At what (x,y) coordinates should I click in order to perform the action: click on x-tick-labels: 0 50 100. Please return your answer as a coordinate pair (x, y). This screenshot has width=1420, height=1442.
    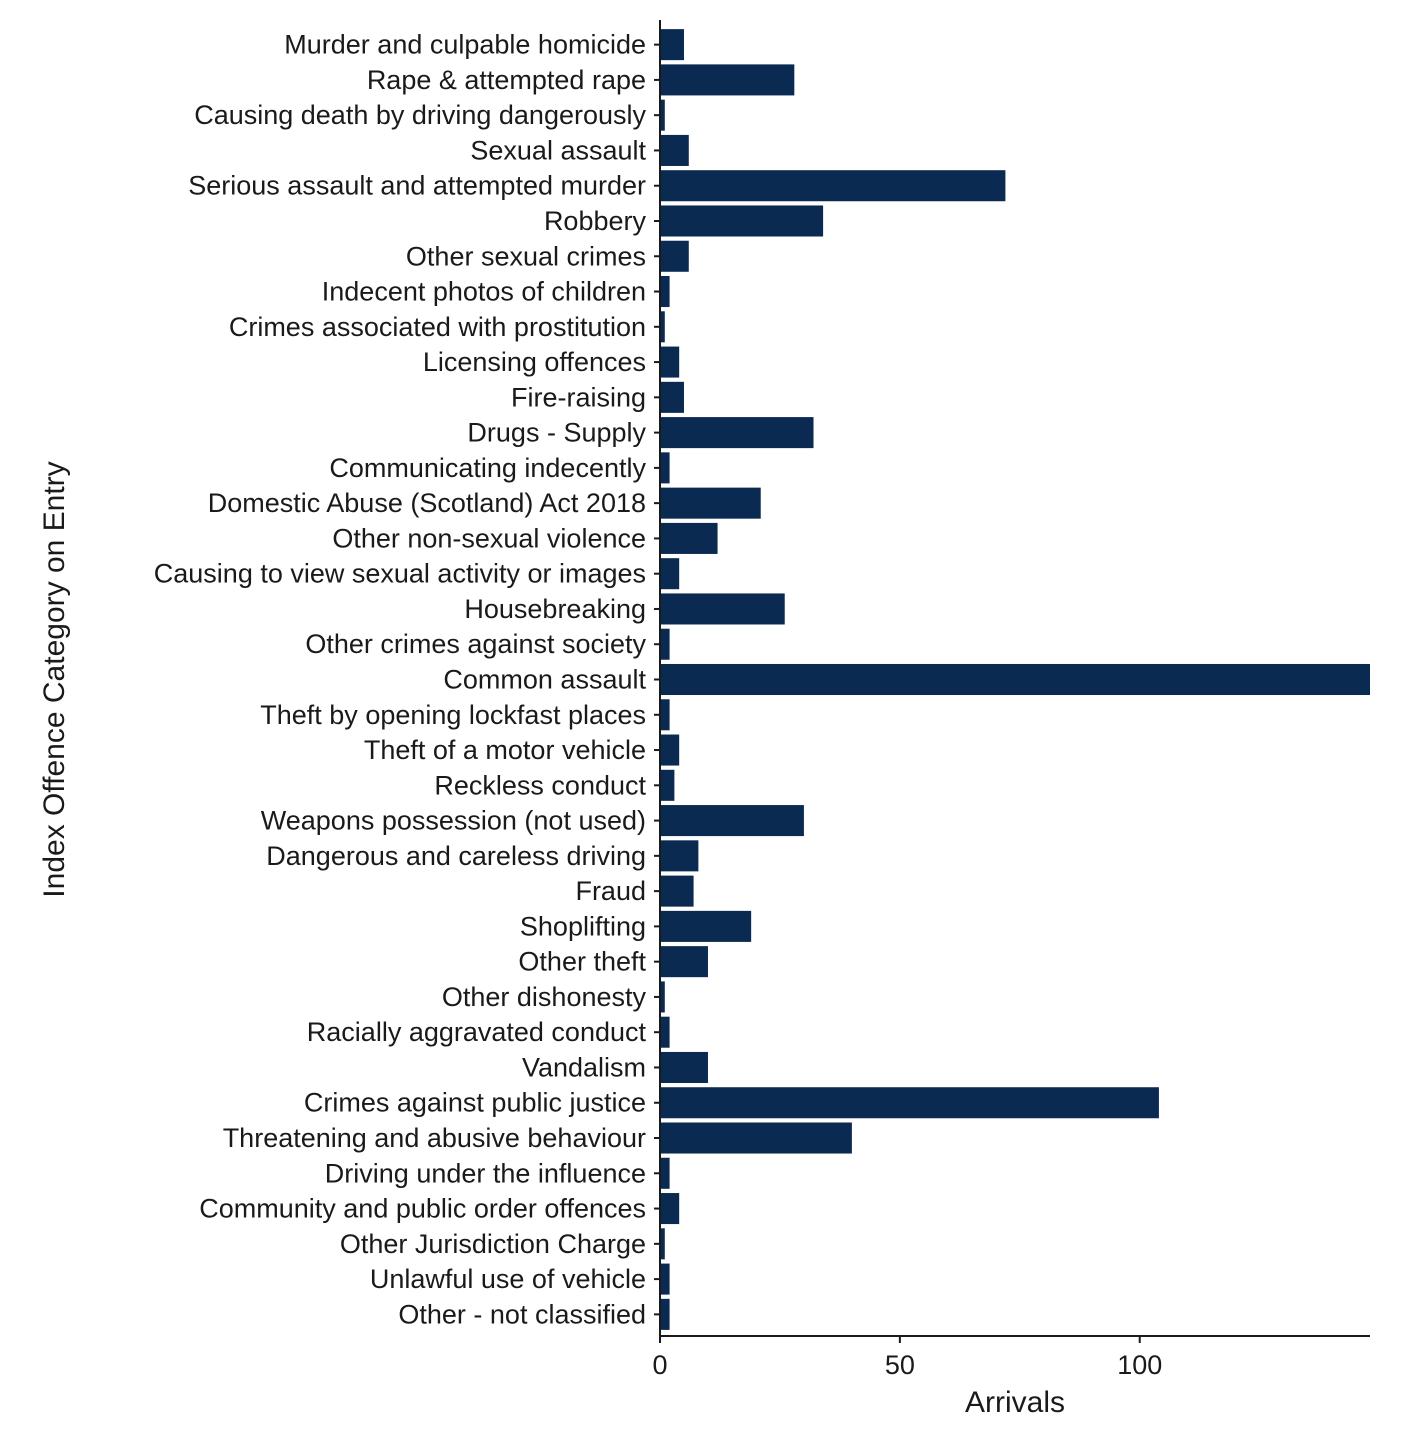
    Looking at the image, I should click on (907, 1365).